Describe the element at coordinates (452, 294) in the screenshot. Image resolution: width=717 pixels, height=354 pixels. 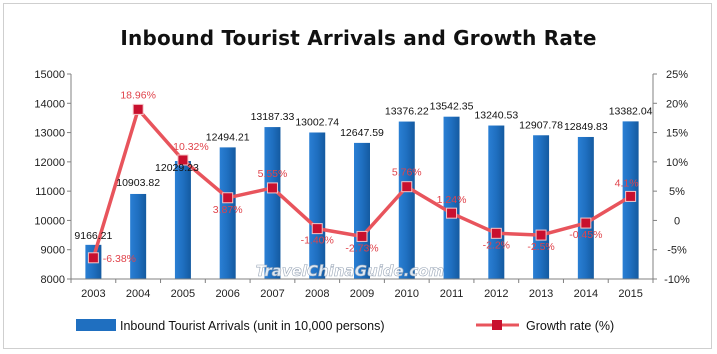
I see `x-tick-label: 2011` at that location.